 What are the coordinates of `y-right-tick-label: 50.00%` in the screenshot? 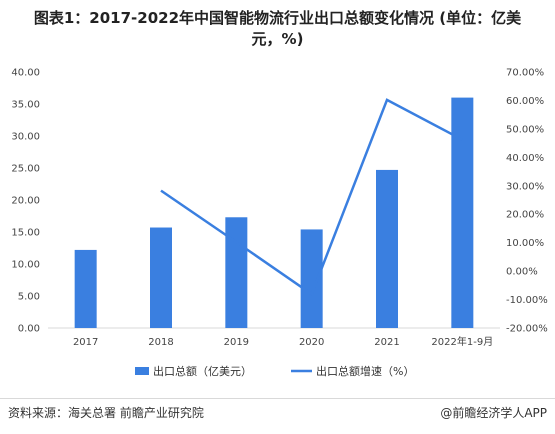 It's located at (525, 129).